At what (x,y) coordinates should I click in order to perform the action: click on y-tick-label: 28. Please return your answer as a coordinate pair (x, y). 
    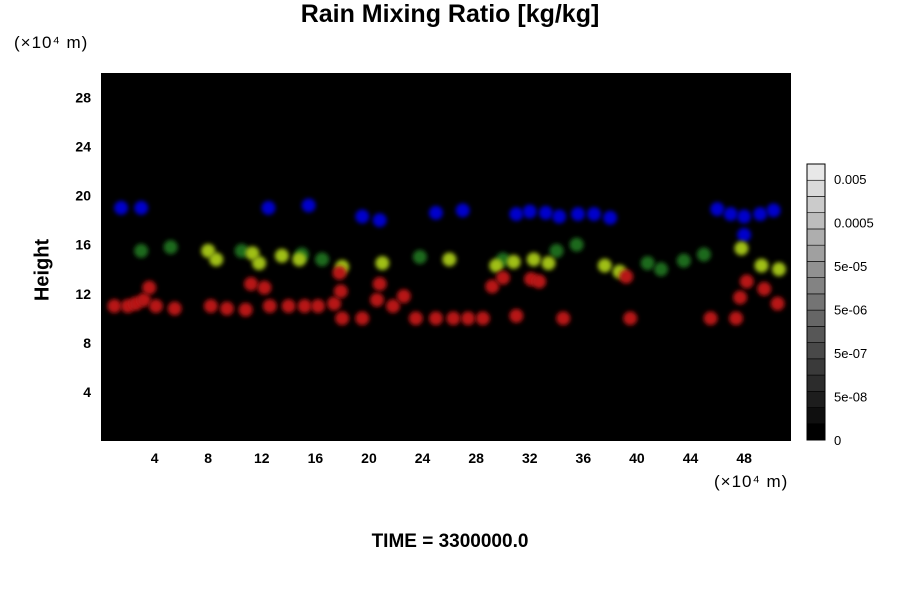
    Looking at the image, I should click on (83, 98).